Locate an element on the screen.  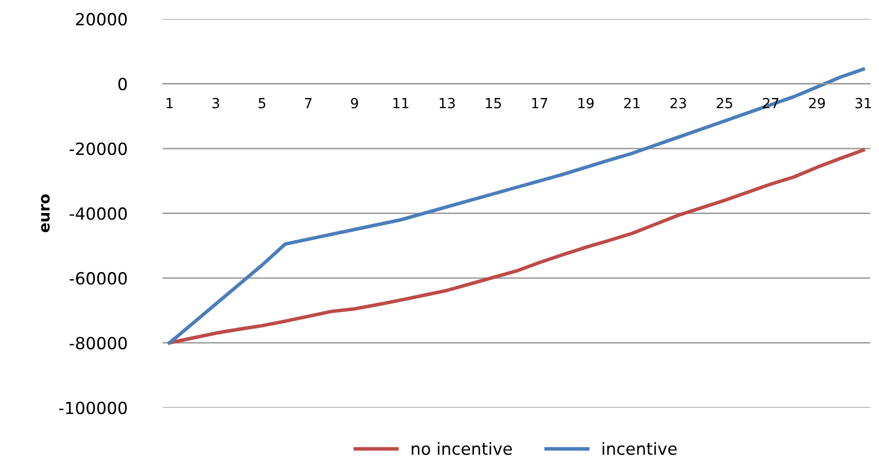
x-tick-label: 7 is located at coordinates (308, 103).